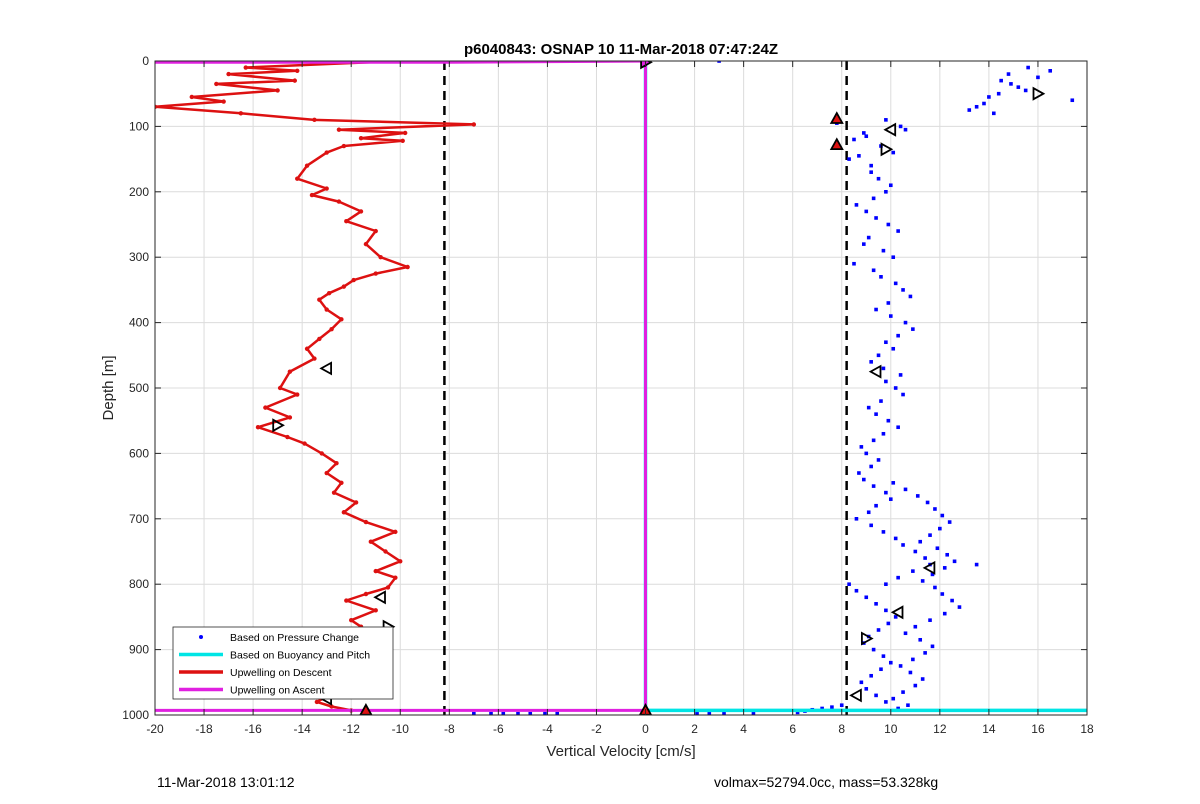 The width and height of the screenshot is (1200, 804). I want to click on x-axis-label: Vertical Velocity [cm/s], so click(620, 751).